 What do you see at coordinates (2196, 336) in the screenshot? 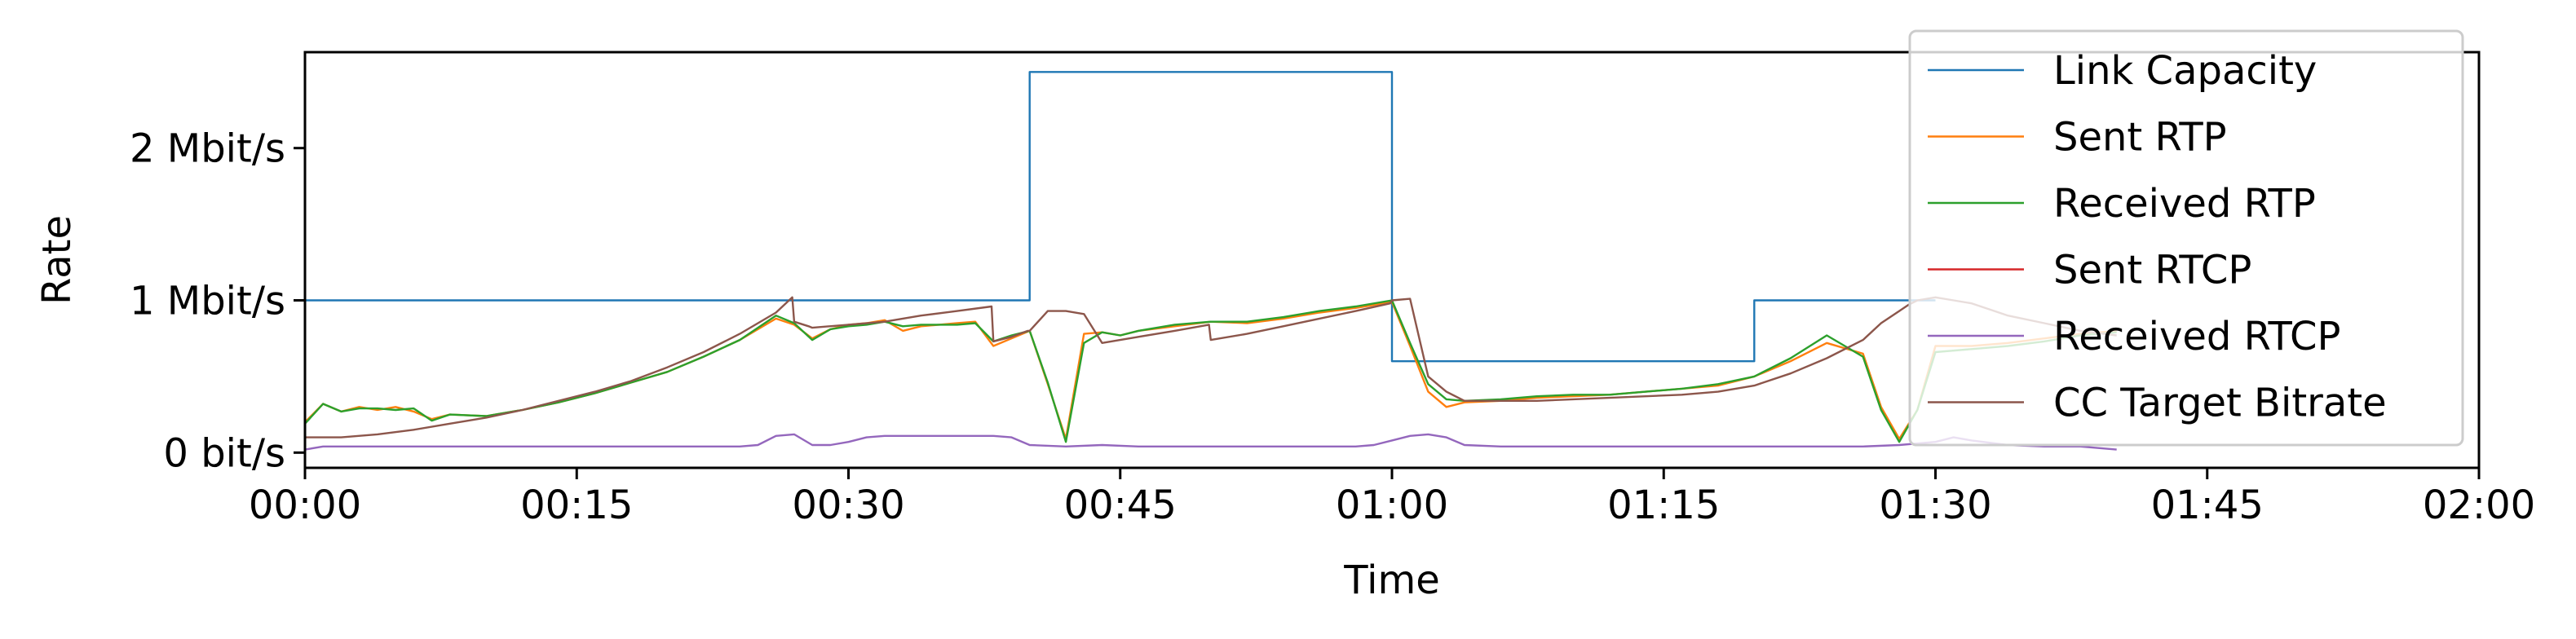
I see `legend-label: Received RTCP` at bounding box center [2196, 336].